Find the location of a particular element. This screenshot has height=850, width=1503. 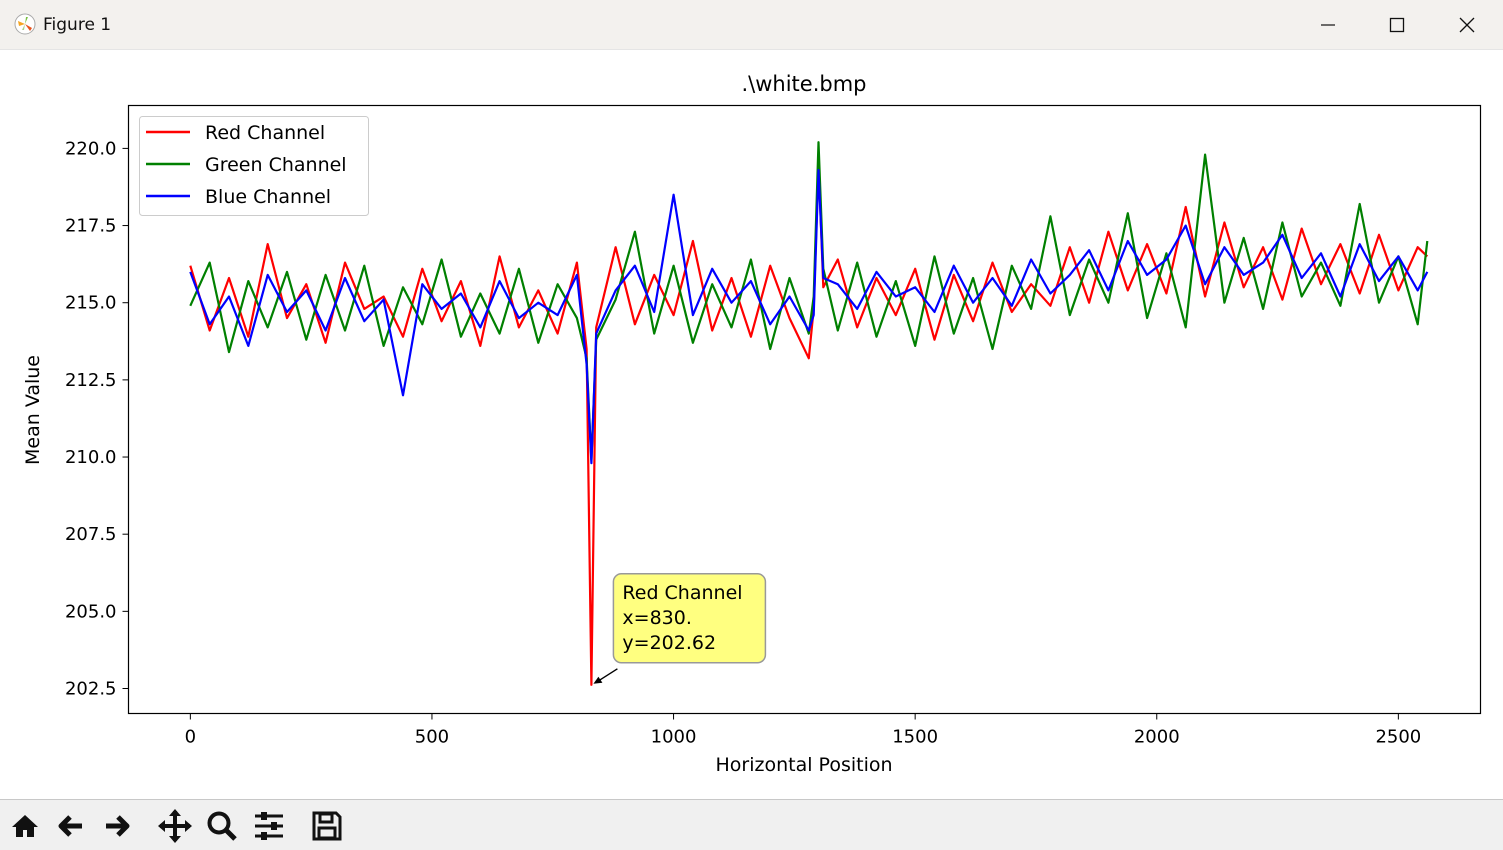

back-icon is located at coordinates (70, 826).